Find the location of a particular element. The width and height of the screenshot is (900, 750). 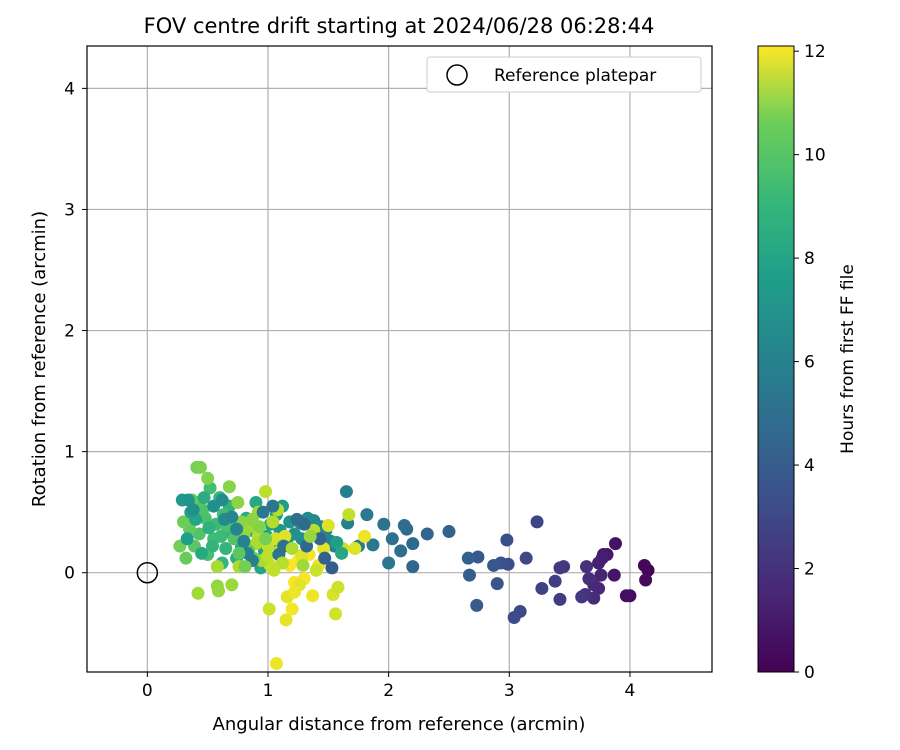

x-axis-ticks: 0 1 2 3 4 is located at coordinates (388, 686).